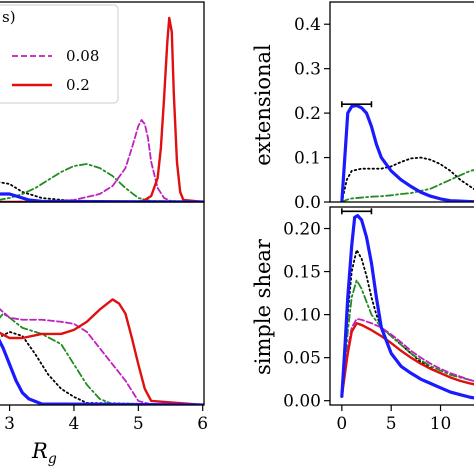 This screenshot has height=474, width=474. Describe the element at coordinates (74, 424) in the screenshot. I see `x-tick-label: 4` at that location.